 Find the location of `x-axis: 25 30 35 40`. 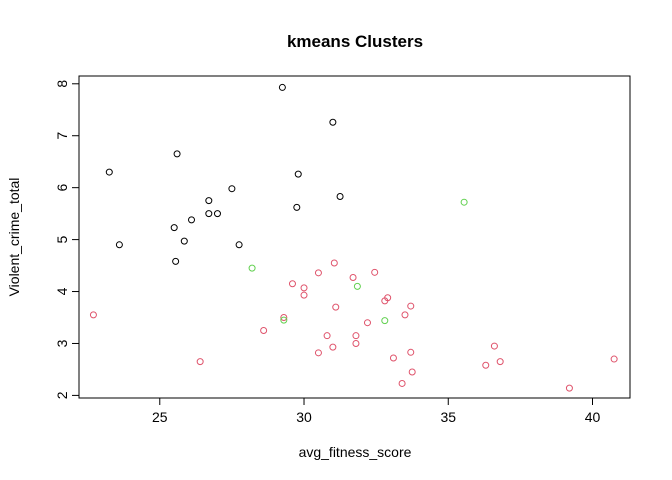

x-axis: 25 30 35 40 is located at coordinates (376, 411).